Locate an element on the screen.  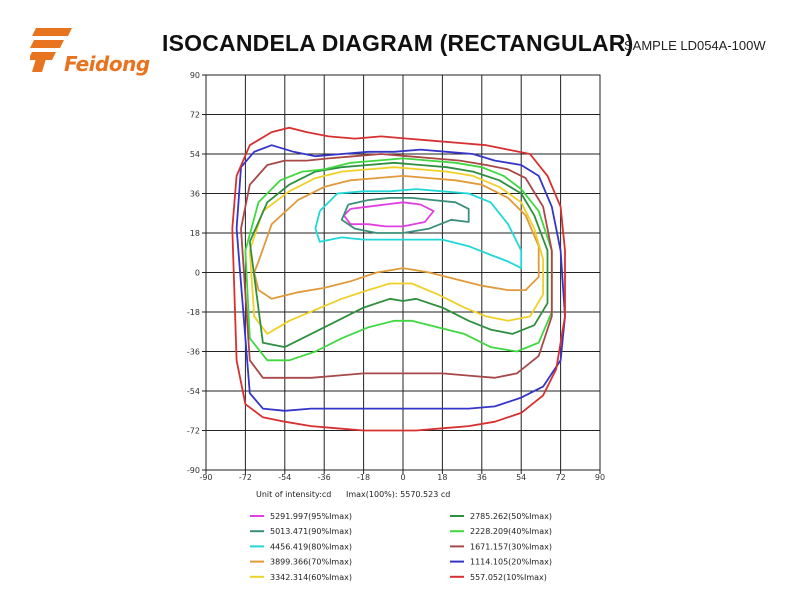
x-tick-label: 0 is located at coordinates (402, 477).